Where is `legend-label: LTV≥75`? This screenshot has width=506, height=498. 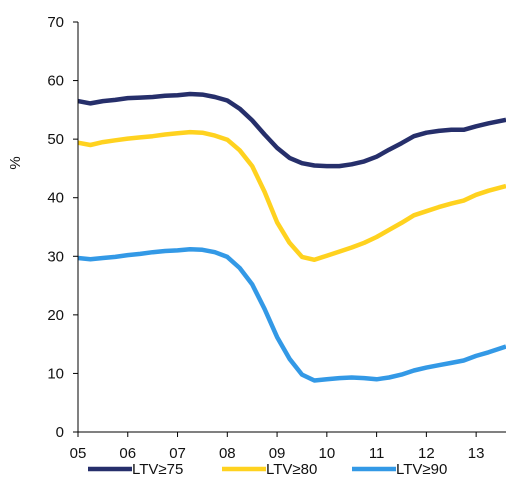
legend-label: LTV≥75 is located at coordinates (157, 469).